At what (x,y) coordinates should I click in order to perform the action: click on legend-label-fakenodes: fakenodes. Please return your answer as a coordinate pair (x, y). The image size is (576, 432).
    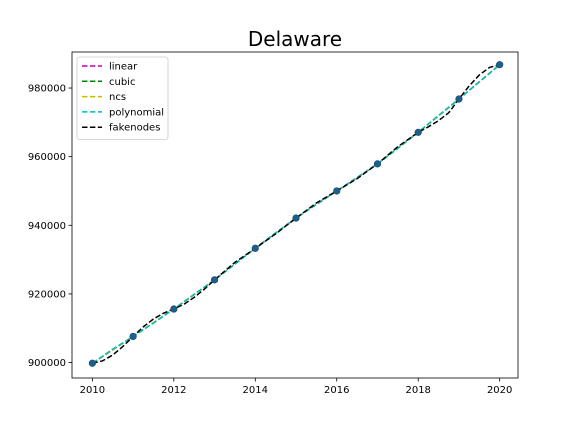
    Looking at the image, I should click on (134, 128).